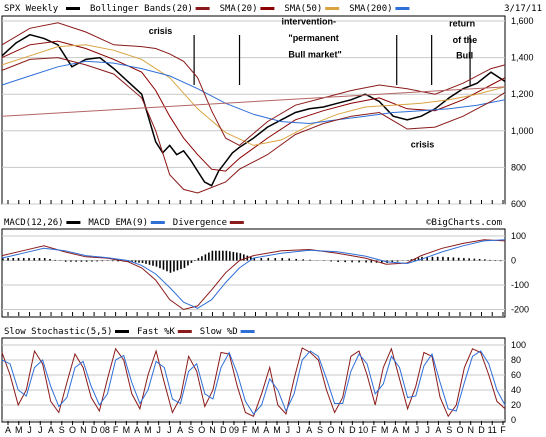 This screenshot has height=437, width=546. Describe the element at coordinates (492, 430) in the screenshot. I see `x-tick-label: 11` at that location.